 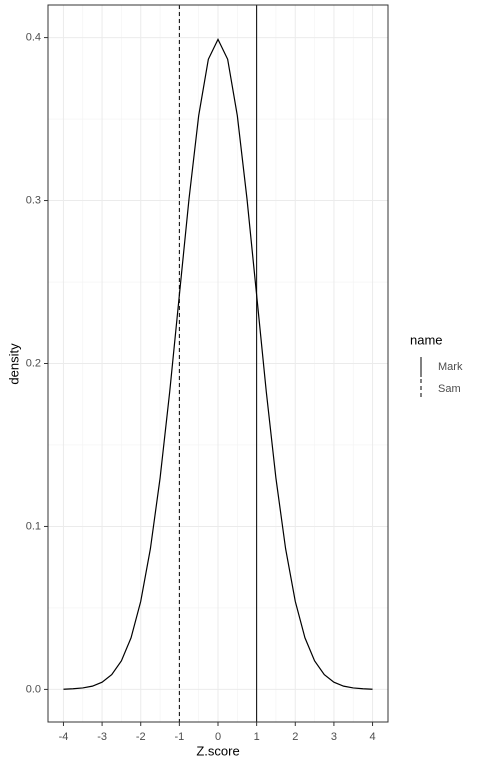 What do you see at coordinates (102, 737) in the screenshot?
I see `x-tick-label: -3` at bounding box center [102, 737].